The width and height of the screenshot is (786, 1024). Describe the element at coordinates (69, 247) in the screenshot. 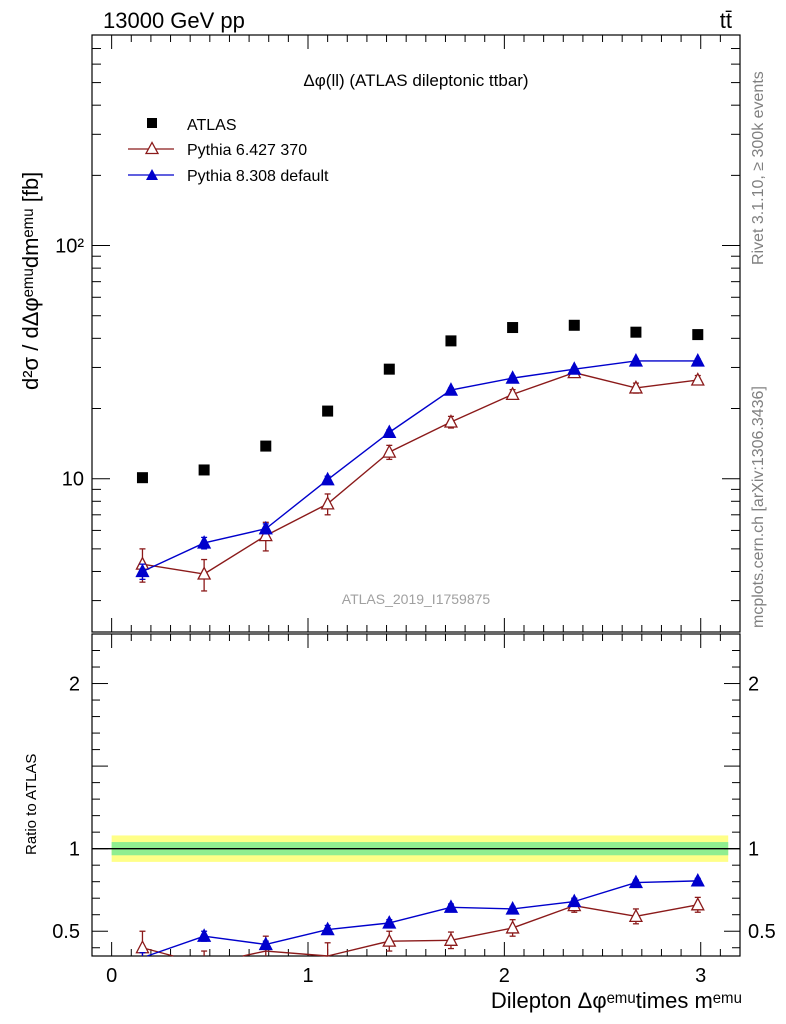

I see `y-tick-label-main: 10²` at that location.